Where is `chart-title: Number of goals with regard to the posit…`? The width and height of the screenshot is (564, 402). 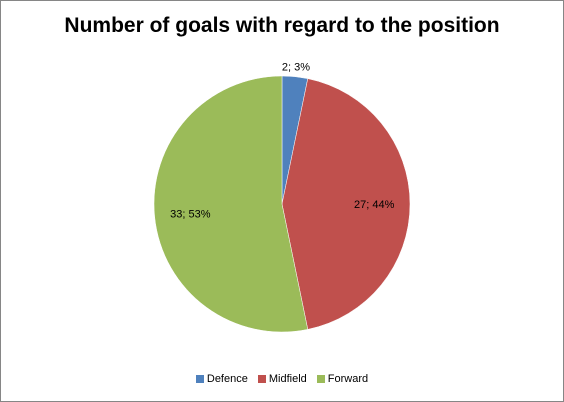 chart-title: Number of goals with regard to the posit… is located at coordinates (282, 25).